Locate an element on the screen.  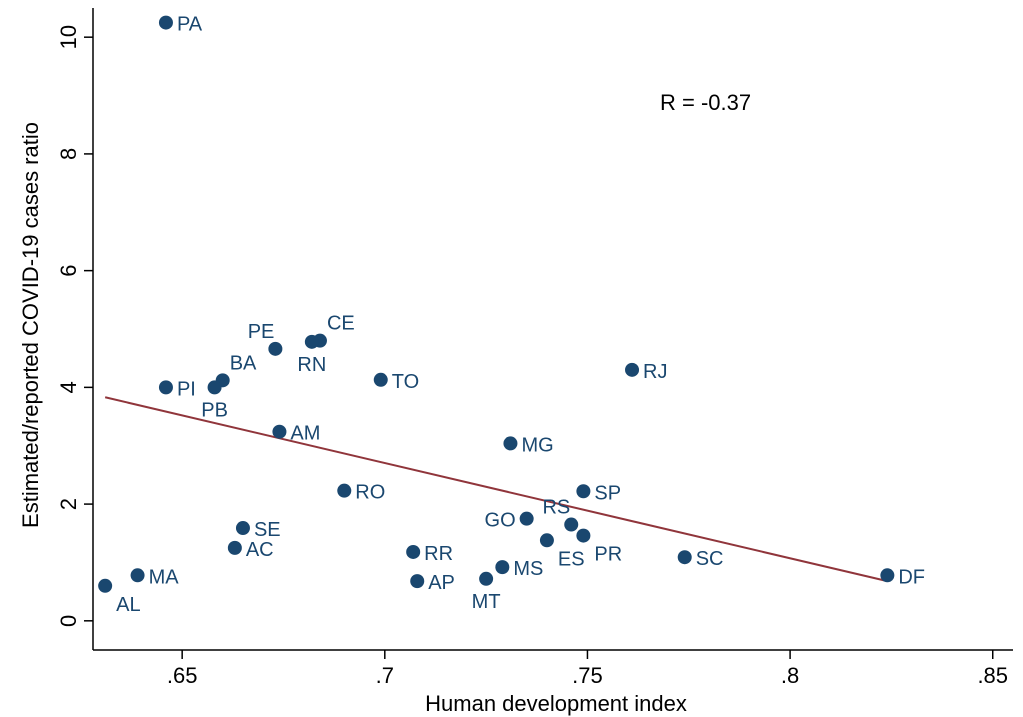
point-label: AL is located at coordinates (128, 605).